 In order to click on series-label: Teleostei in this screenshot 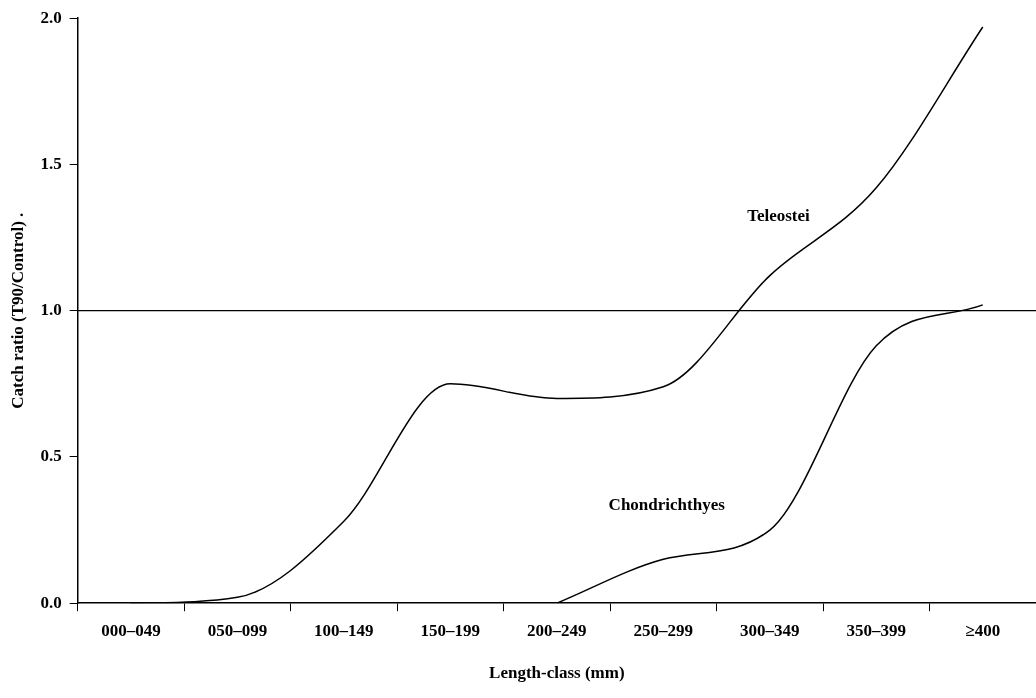, I will do `click(779, 215)`.